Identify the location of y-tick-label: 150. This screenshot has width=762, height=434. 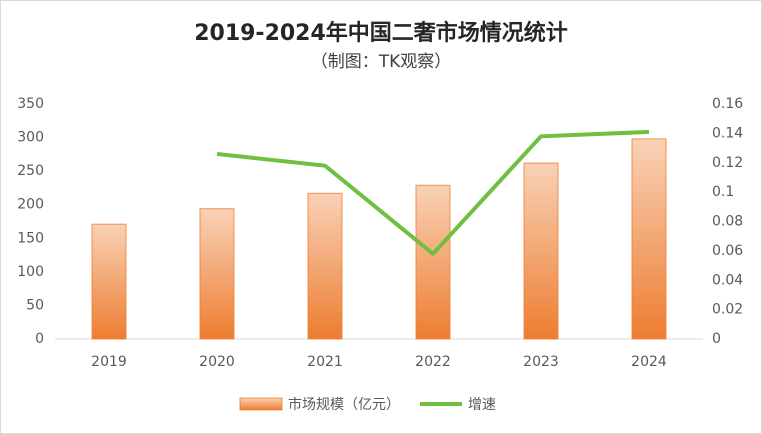
(30, 238).